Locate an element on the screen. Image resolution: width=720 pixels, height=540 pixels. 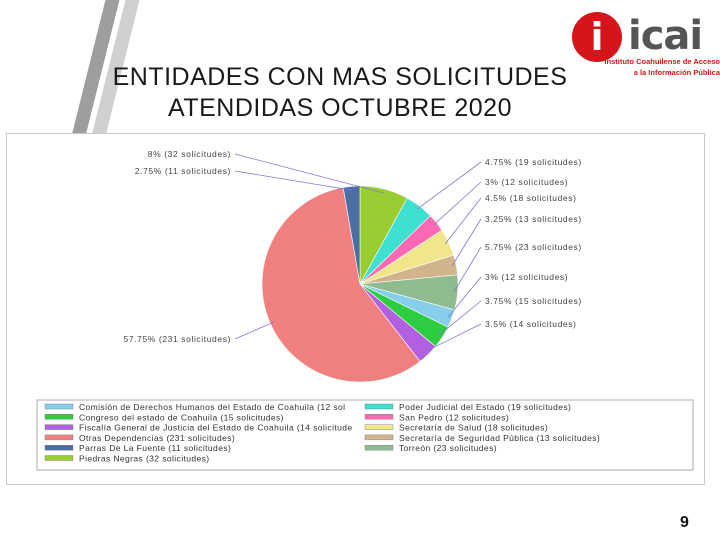
legend-entry: Otras Dependencias (231 solicitudes) is located at coordinates (157, 438).